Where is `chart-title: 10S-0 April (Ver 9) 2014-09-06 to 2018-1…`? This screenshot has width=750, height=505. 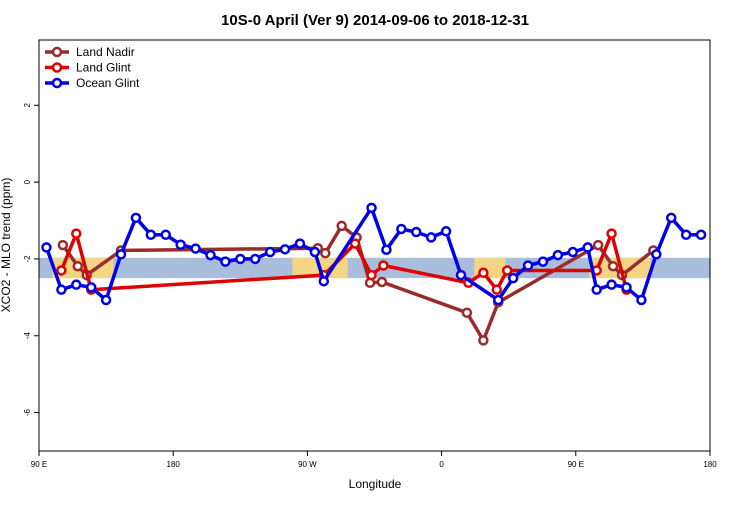 chart-title: 10S-0 April (Ver 9) 2014-09-06 to 2018-1… is located at coordinates (375, 20).